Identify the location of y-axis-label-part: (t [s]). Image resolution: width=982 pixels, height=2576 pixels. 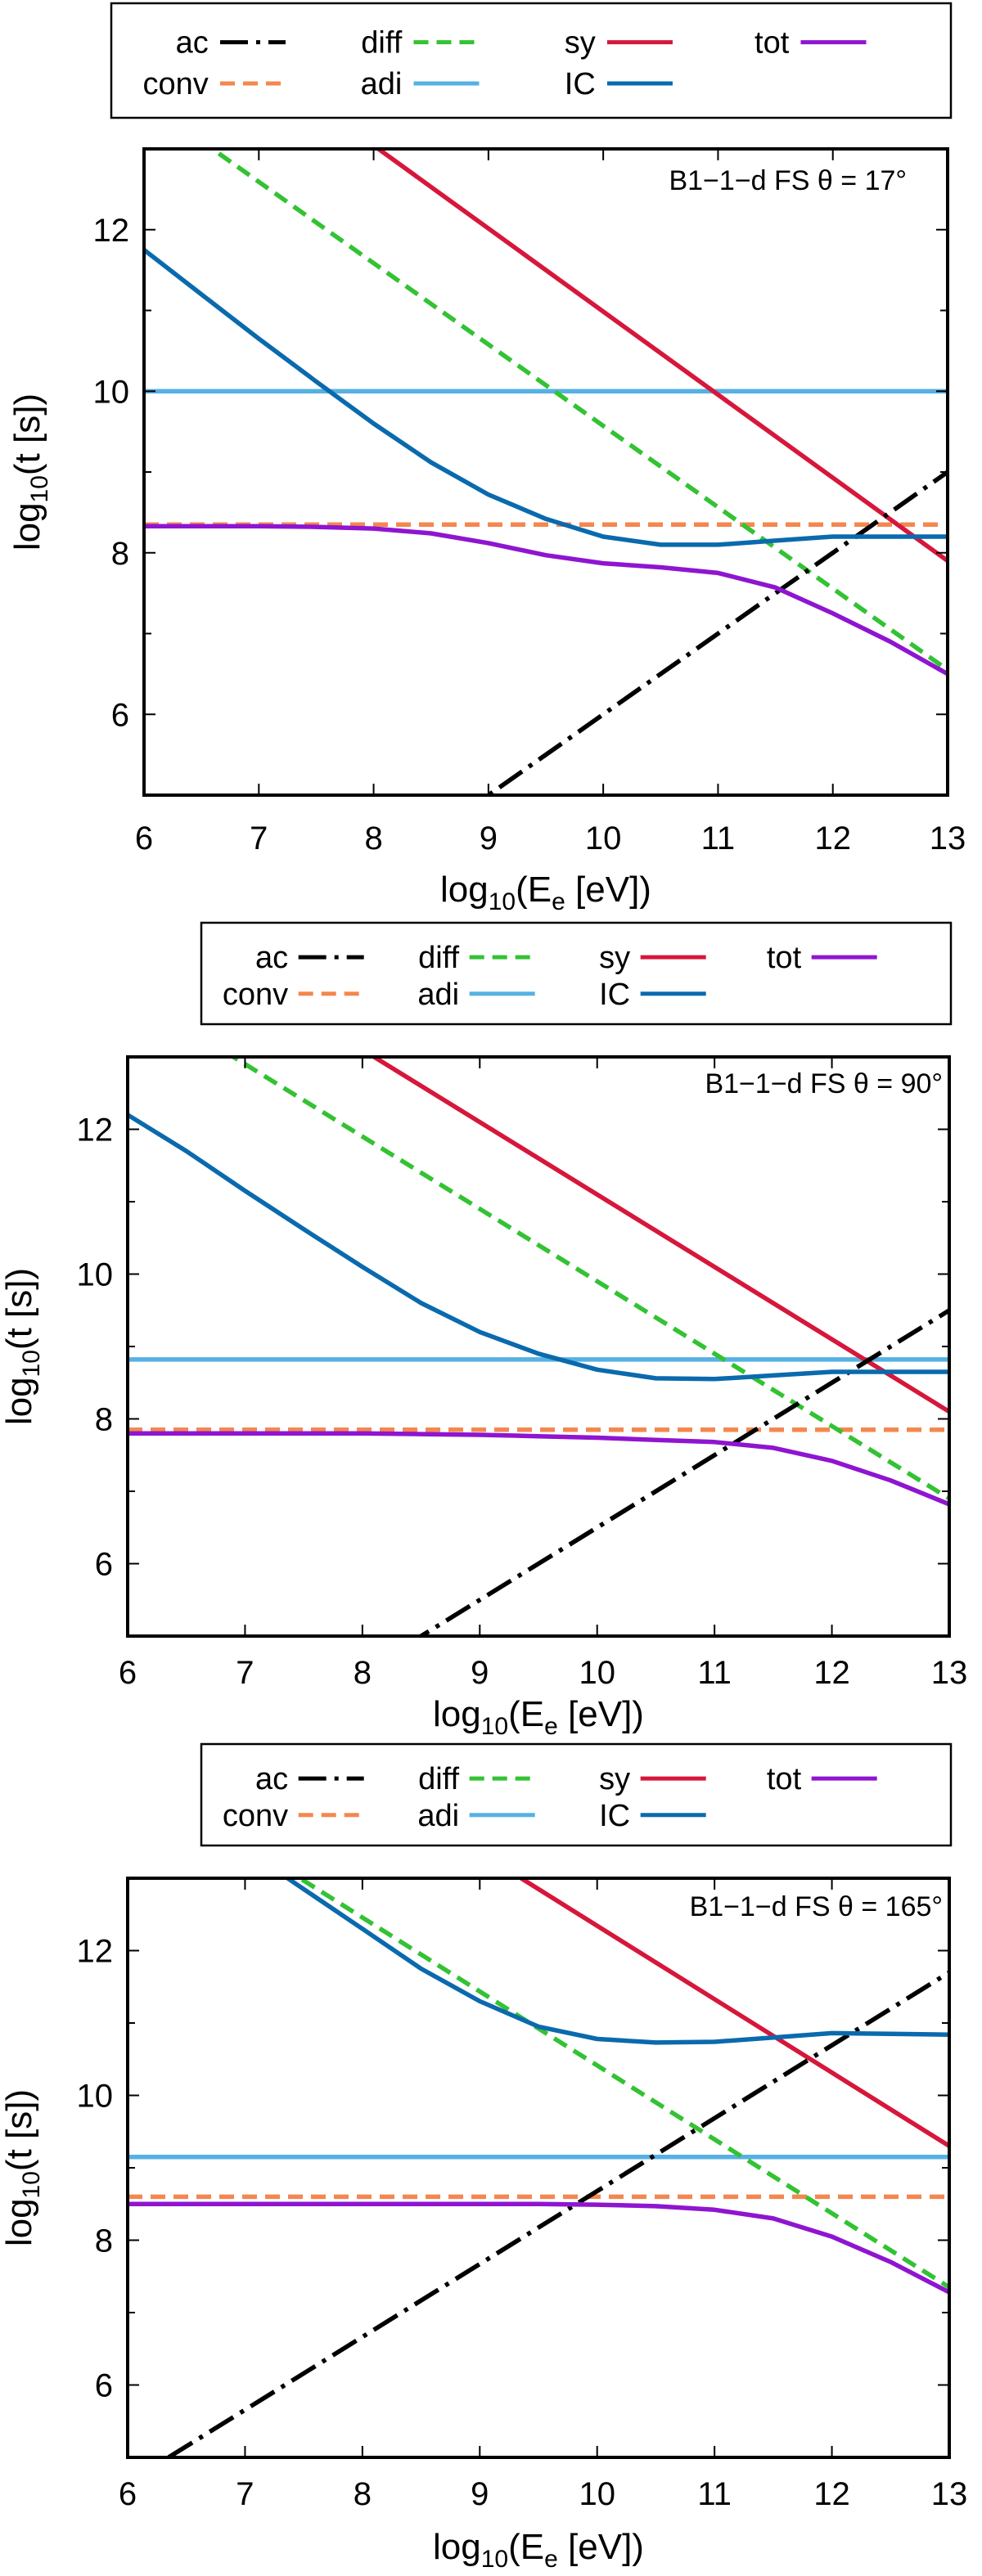
(19, 1309).